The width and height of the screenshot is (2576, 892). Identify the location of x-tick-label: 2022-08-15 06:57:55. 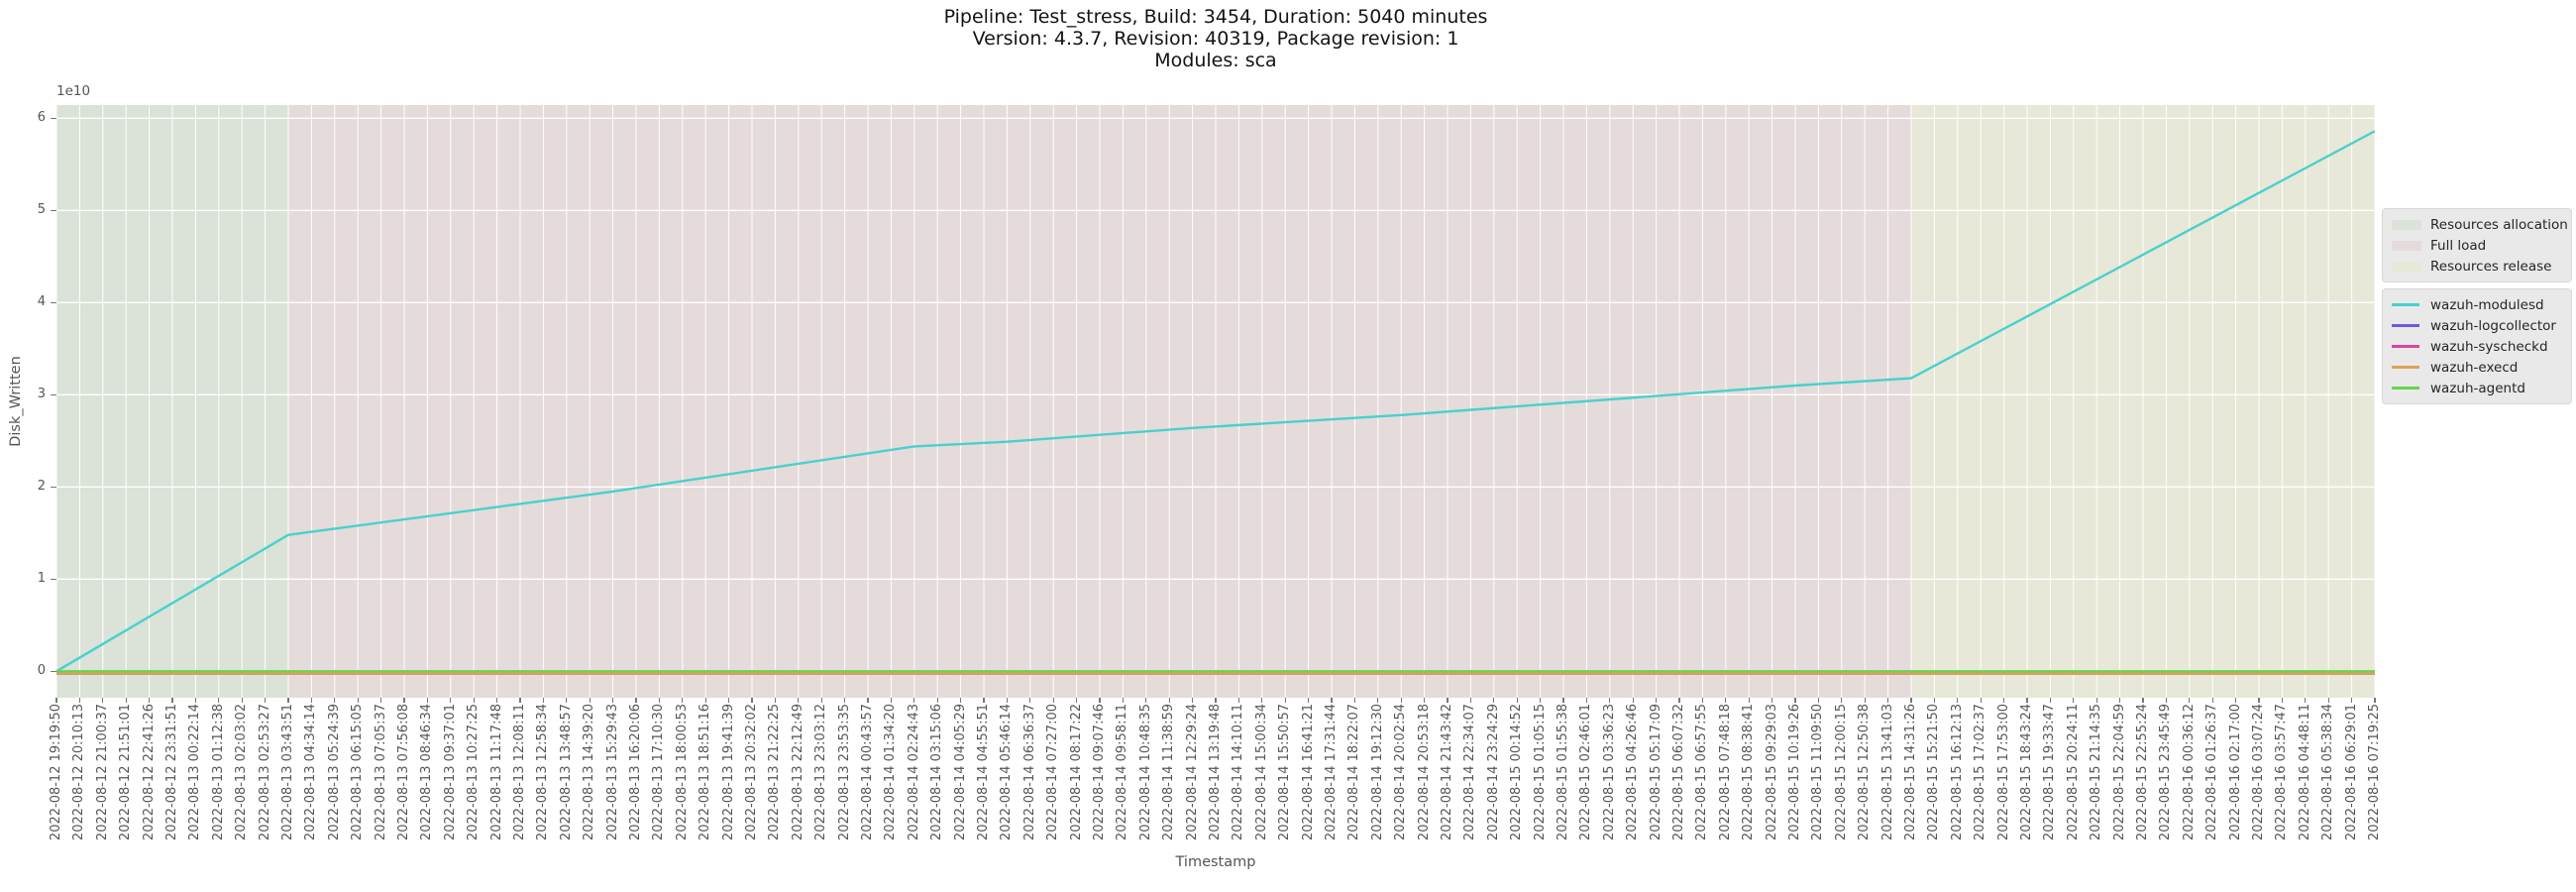
(1702, 773).